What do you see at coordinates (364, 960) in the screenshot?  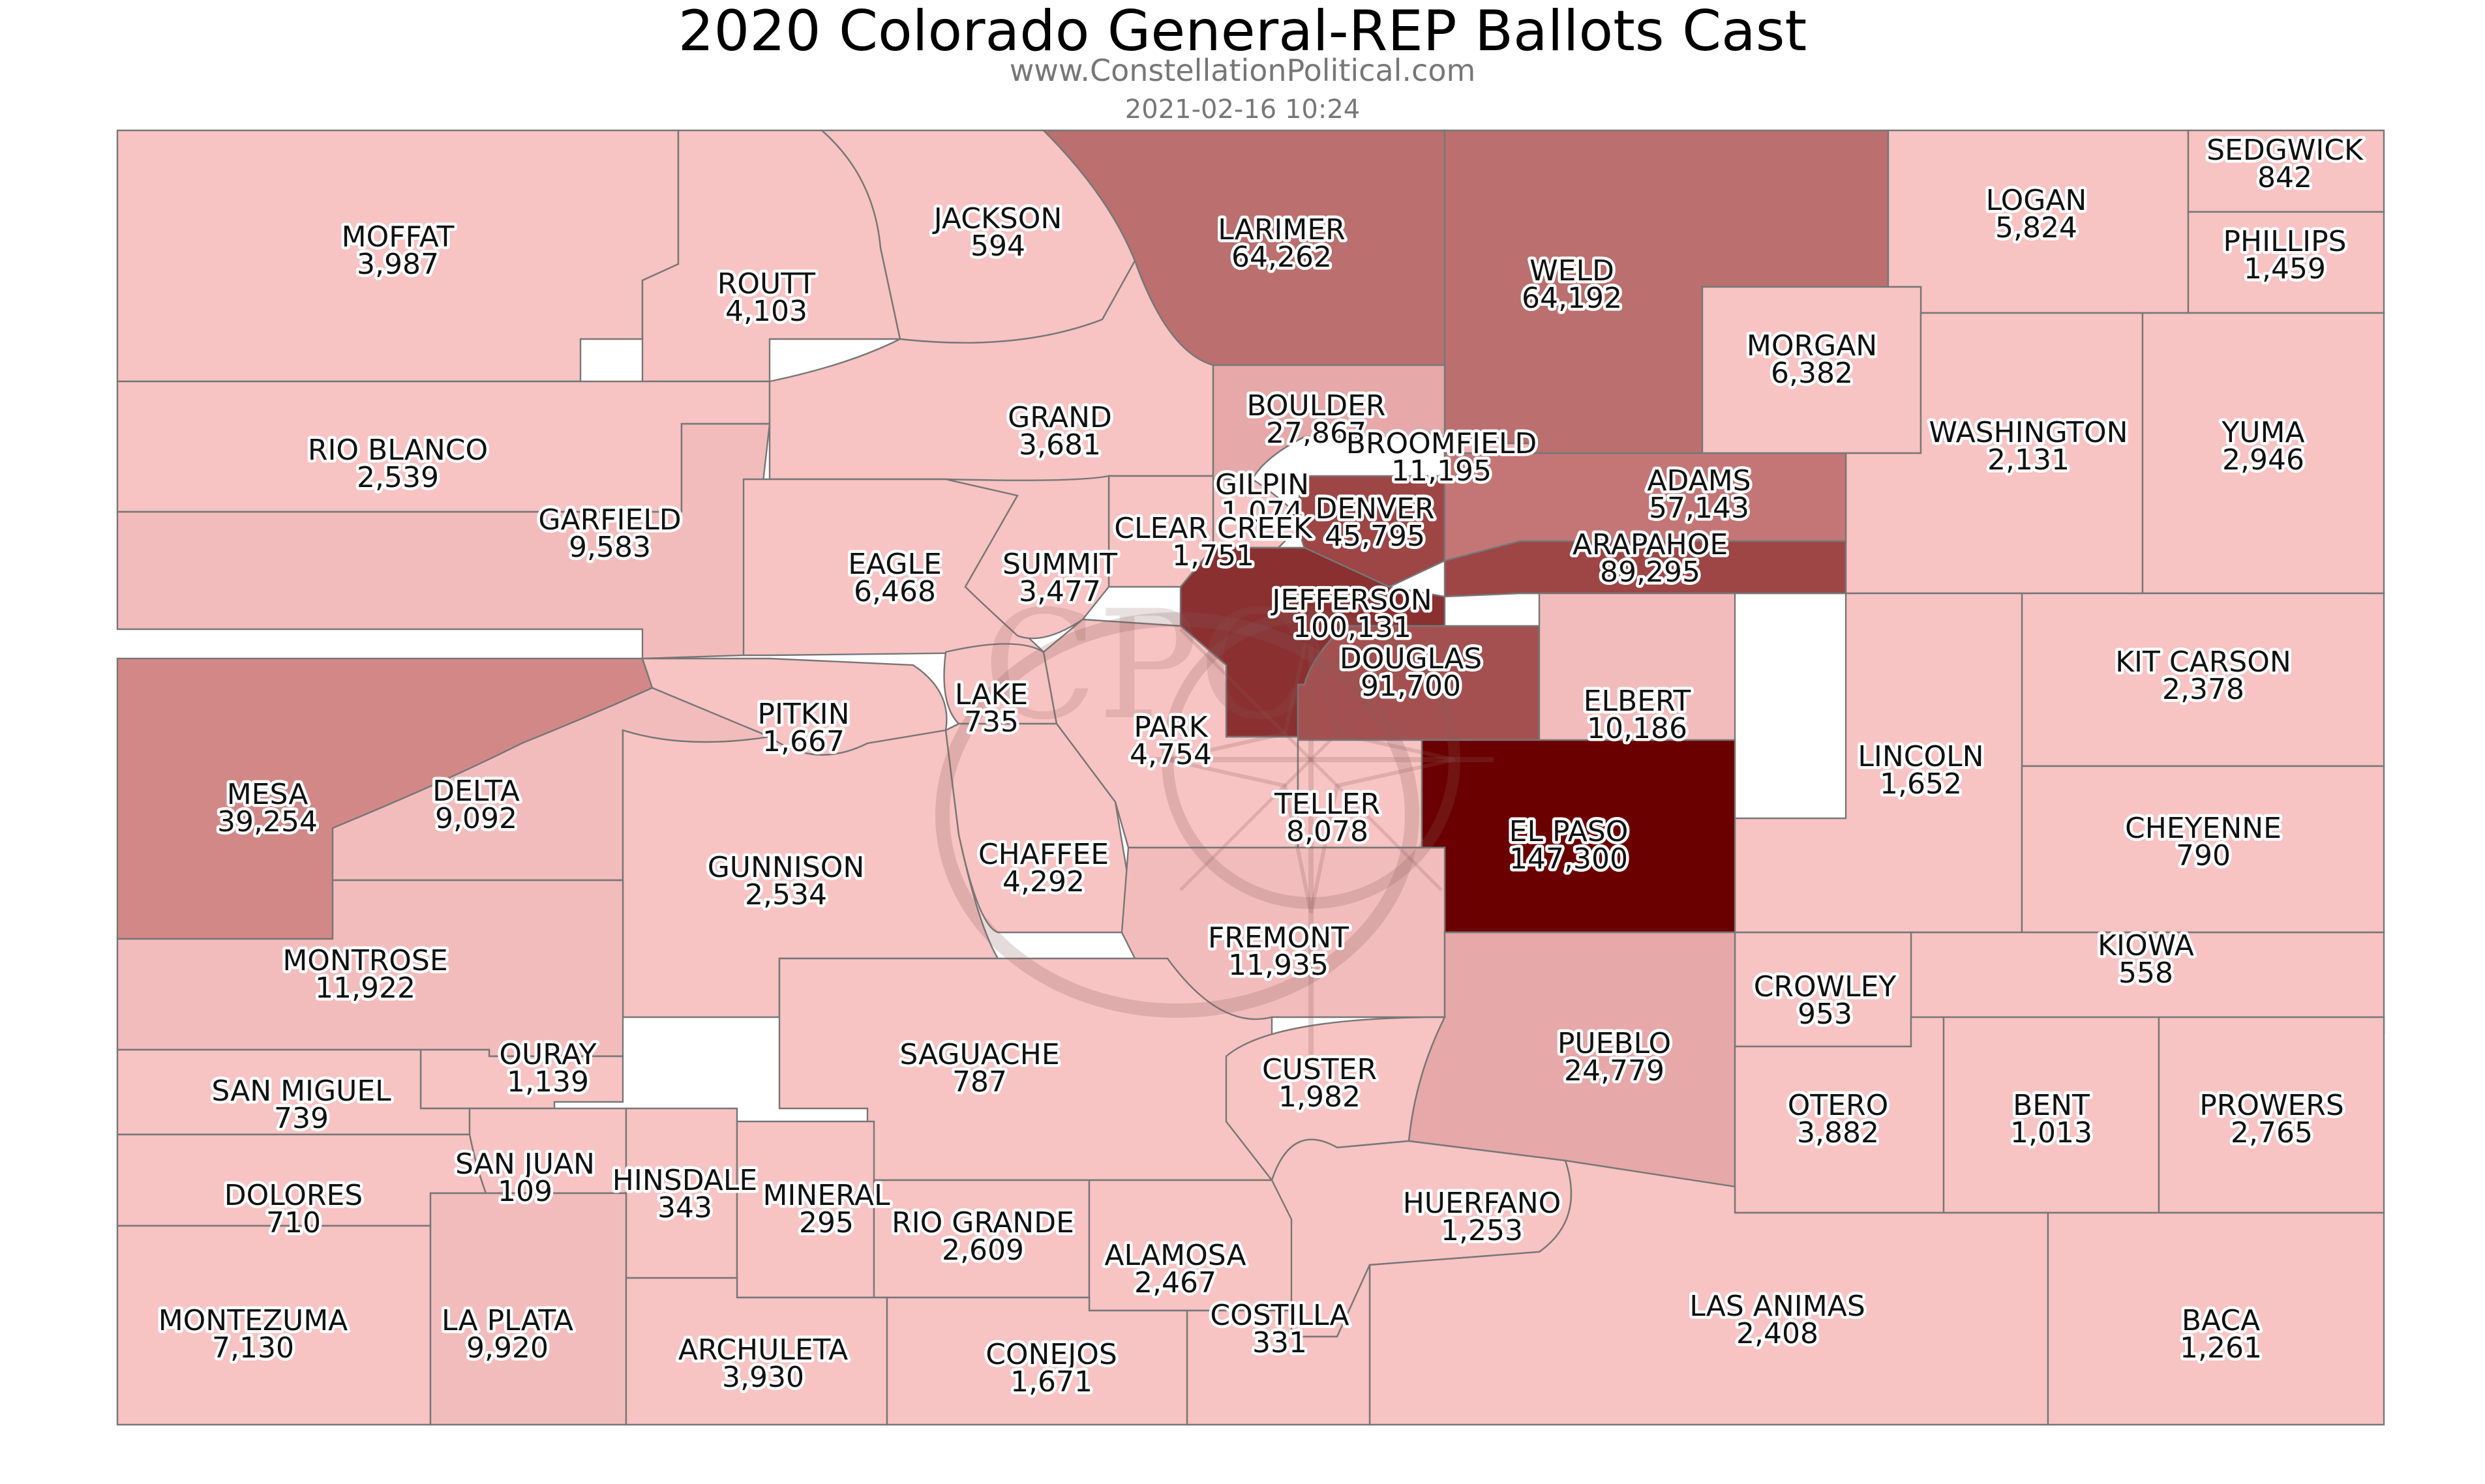 I see `county-name-montrose: MONTROSE` at bounding box center [364, 960].